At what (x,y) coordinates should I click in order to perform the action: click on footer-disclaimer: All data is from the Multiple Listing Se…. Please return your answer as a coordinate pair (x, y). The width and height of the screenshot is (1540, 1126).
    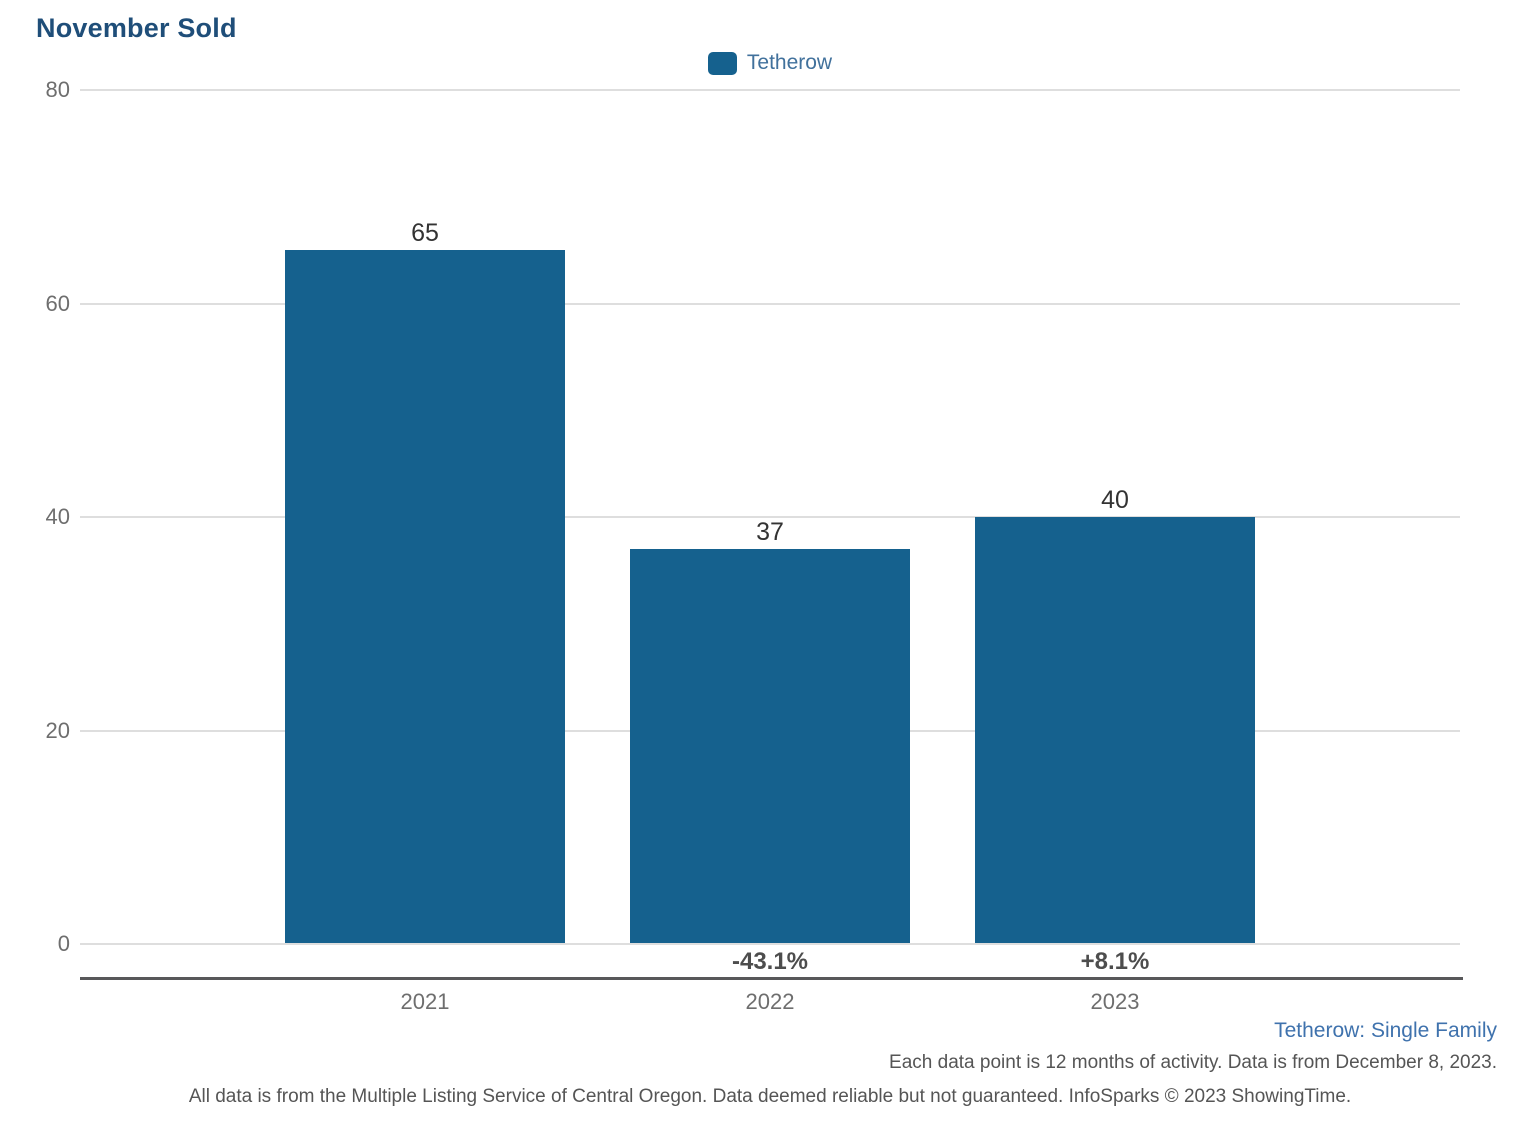
    Looking at the image, I should click on (770, 1096).